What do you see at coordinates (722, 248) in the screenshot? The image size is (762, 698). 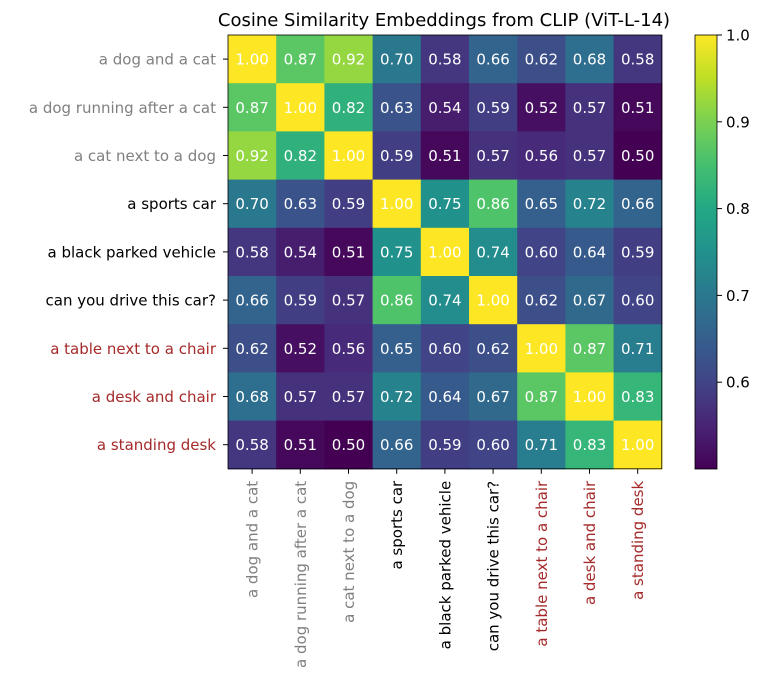 I see `colorbar: 0.6 0.7 0.8 0.9 1.0` at bounding box center [722, 248].